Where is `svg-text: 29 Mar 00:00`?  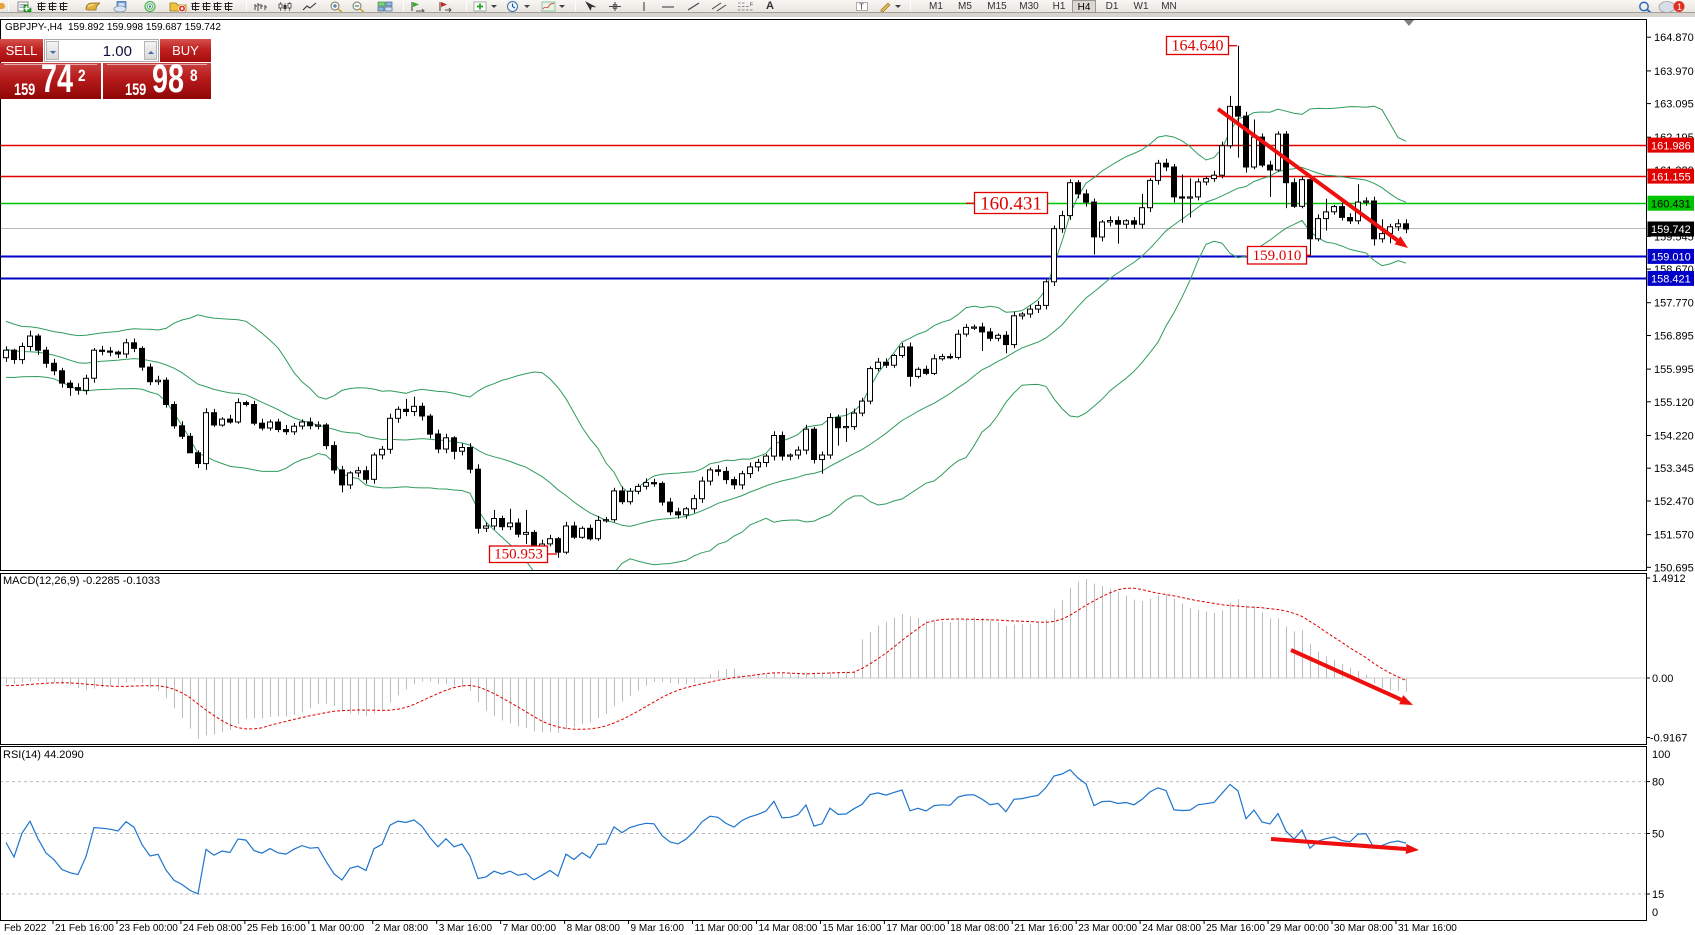
svg-text: 29 Mar 00:00 is located at coordinates (1299, 928).